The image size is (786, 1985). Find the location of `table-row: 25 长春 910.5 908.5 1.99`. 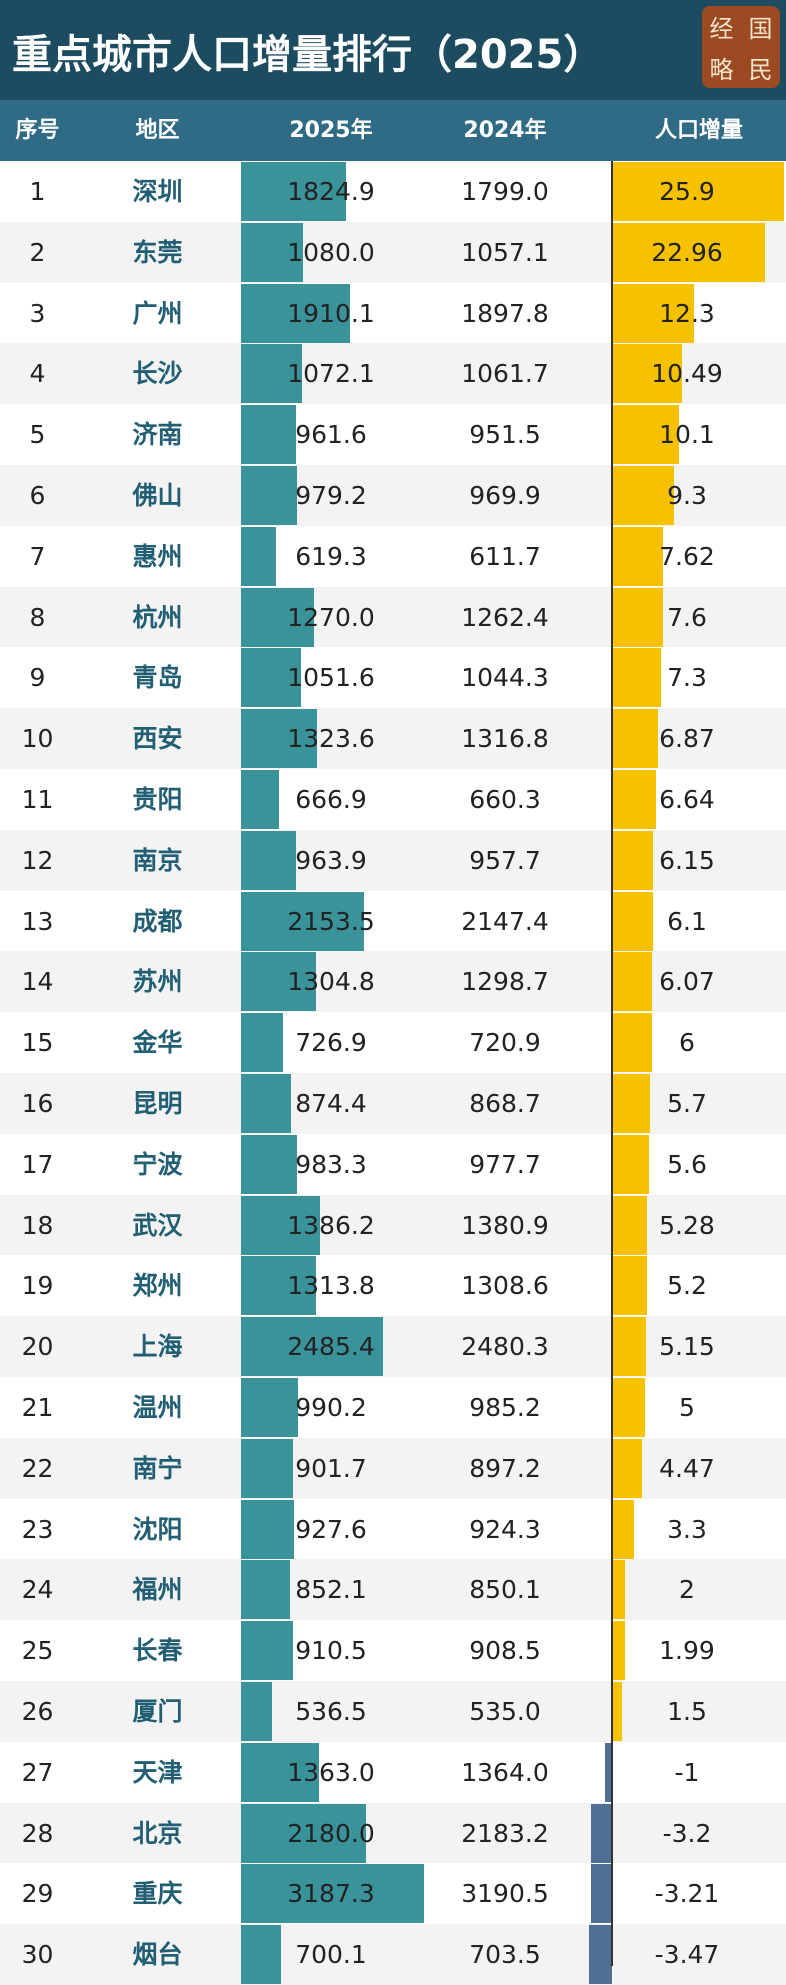

table-row: 25 长春 910.5 908.5 1.99 is located at coordinates (393, 1651).